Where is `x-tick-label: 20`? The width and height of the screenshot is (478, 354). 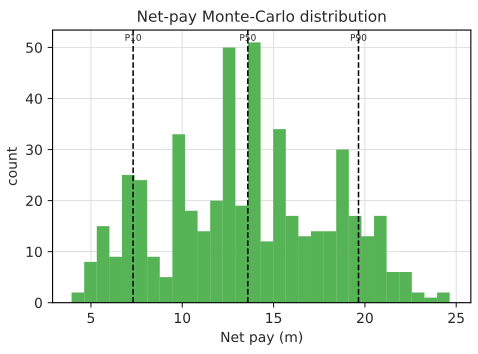 x-tick-label: 20 is located at coordinates (365, 318).